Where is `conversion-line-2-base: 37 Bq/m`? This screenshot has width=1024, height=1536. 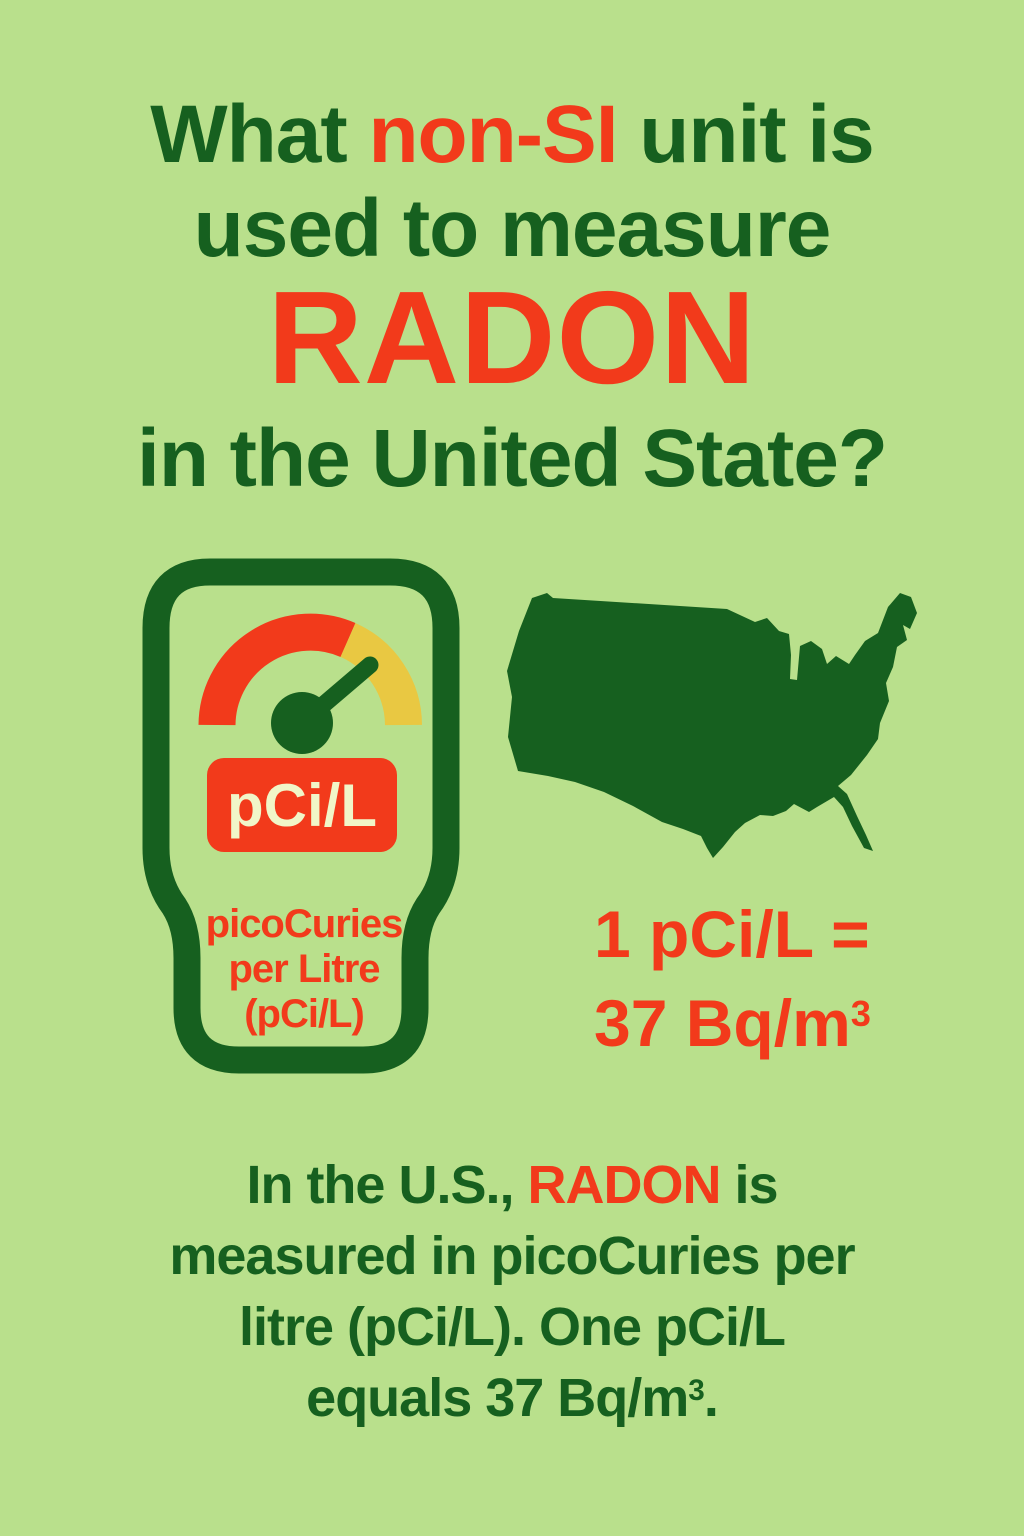
conversion-line-2-base: 37 Bq/m is located at coordinates (722, 1023).